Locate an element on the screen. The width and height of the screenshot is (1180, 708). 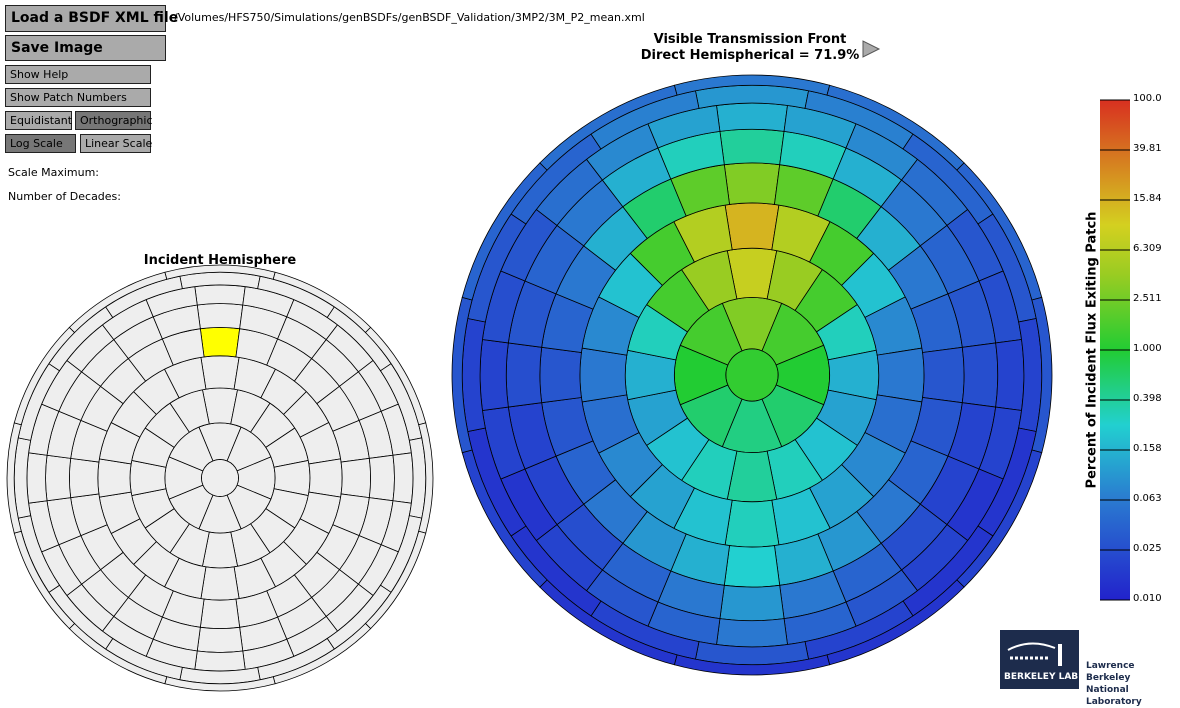
scale-maximum-label: Scale Maximum: is located at coordinates (53, 172).